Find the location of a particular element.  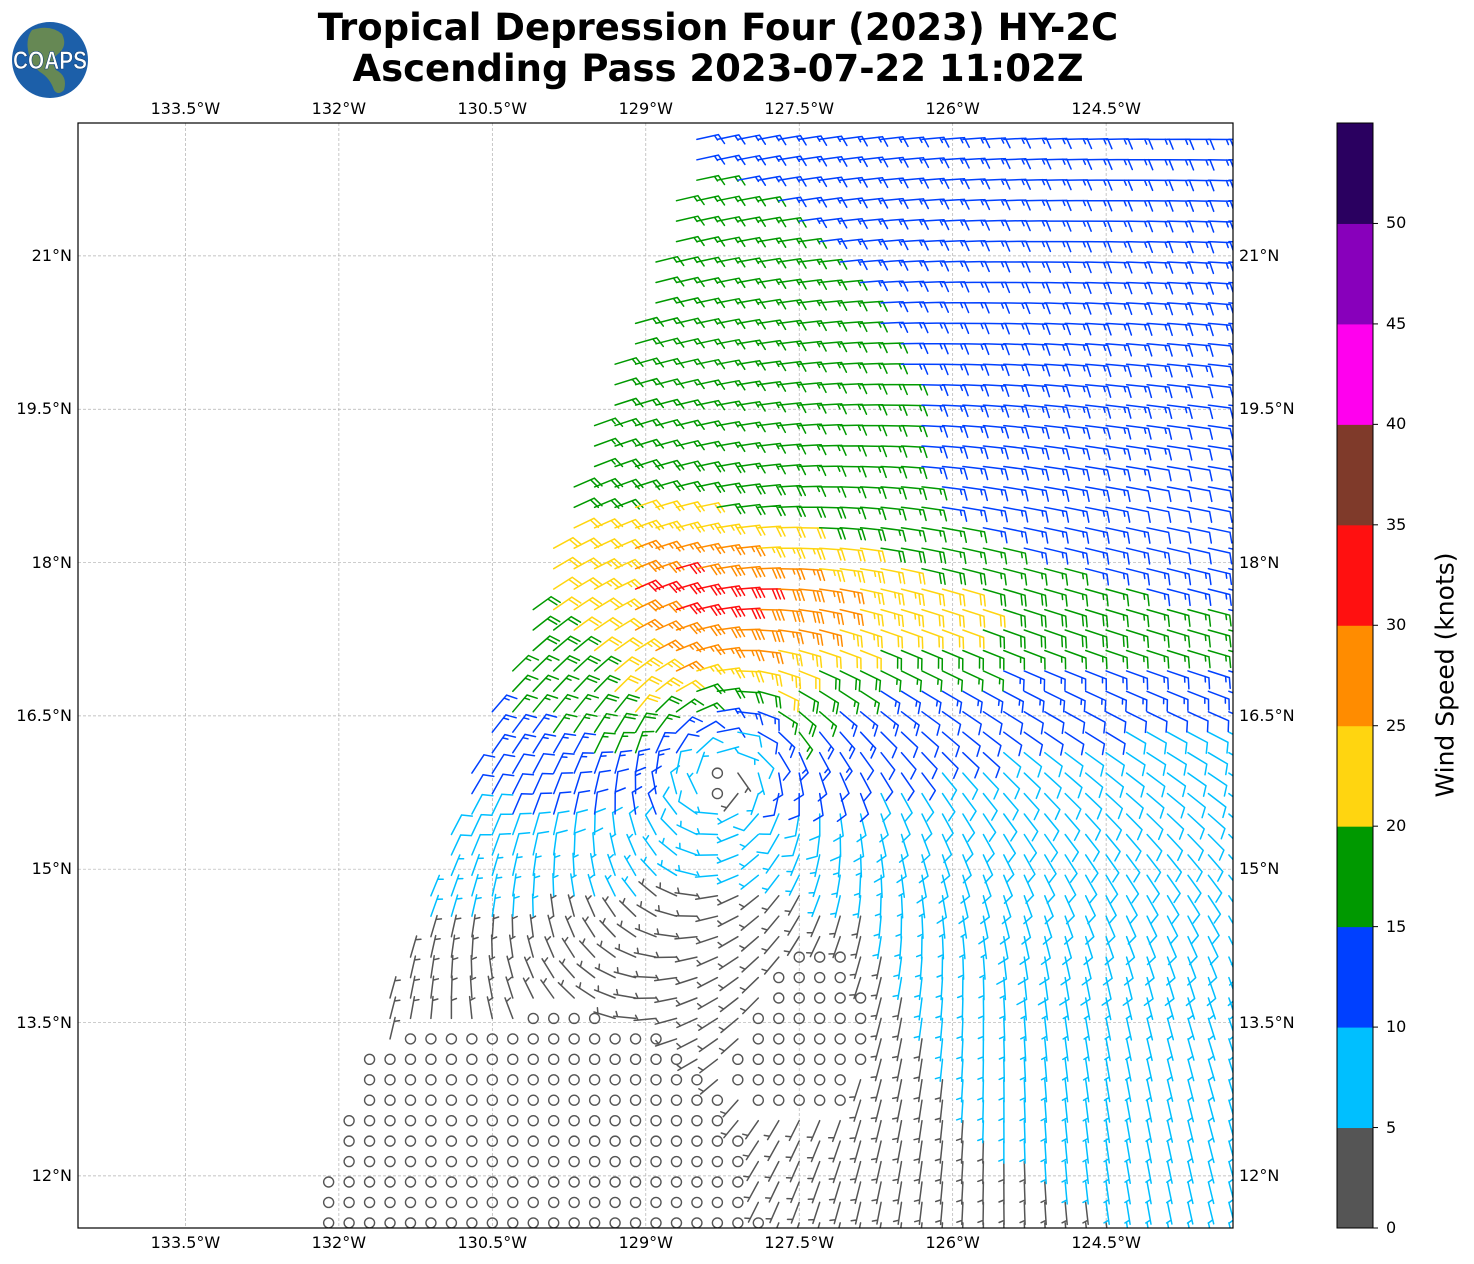

colorbar-bin is located at coordinates (1355, 1178).